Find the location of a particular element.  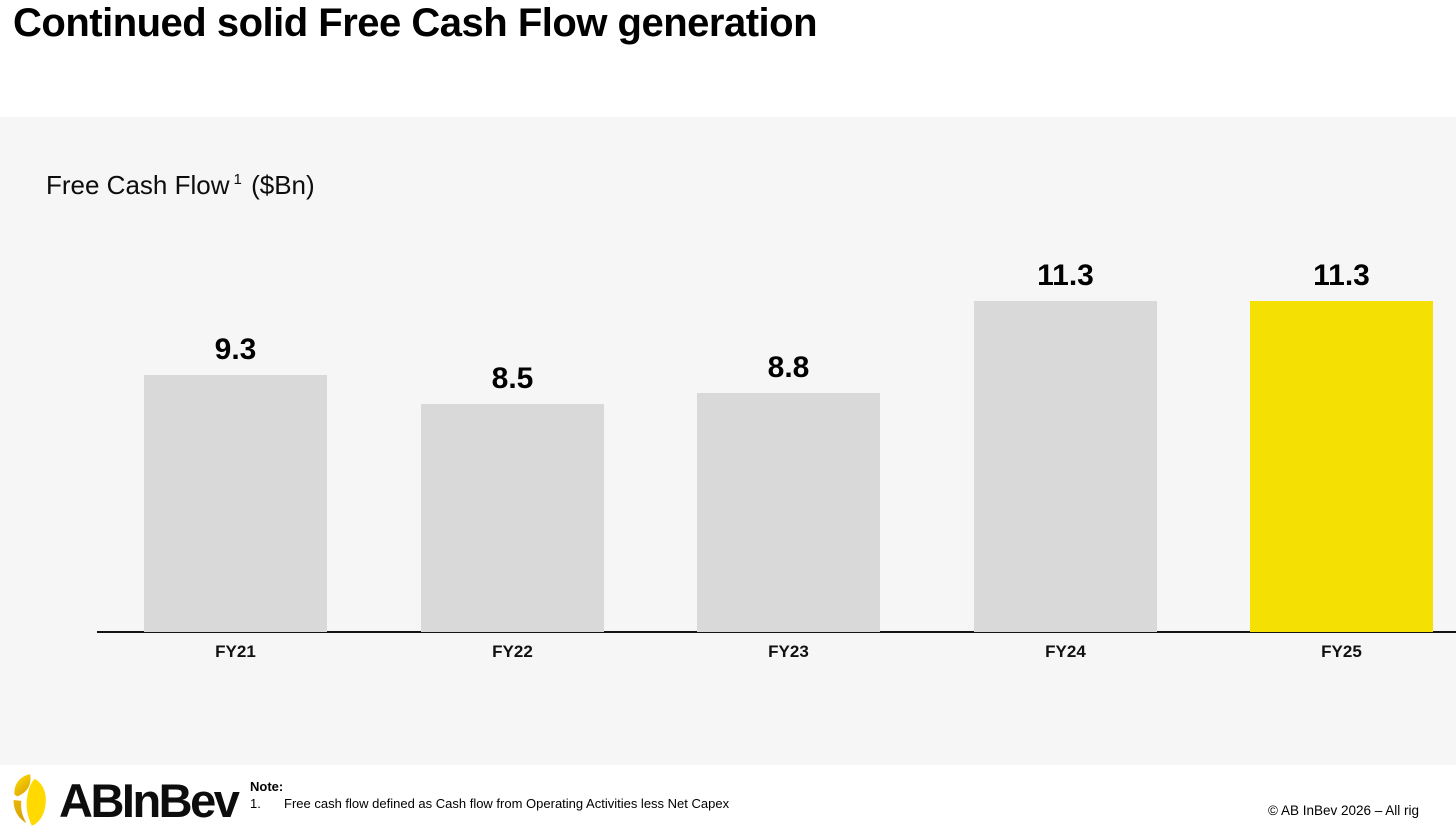

logo-leaf-right is located at coordinates (36, 802).